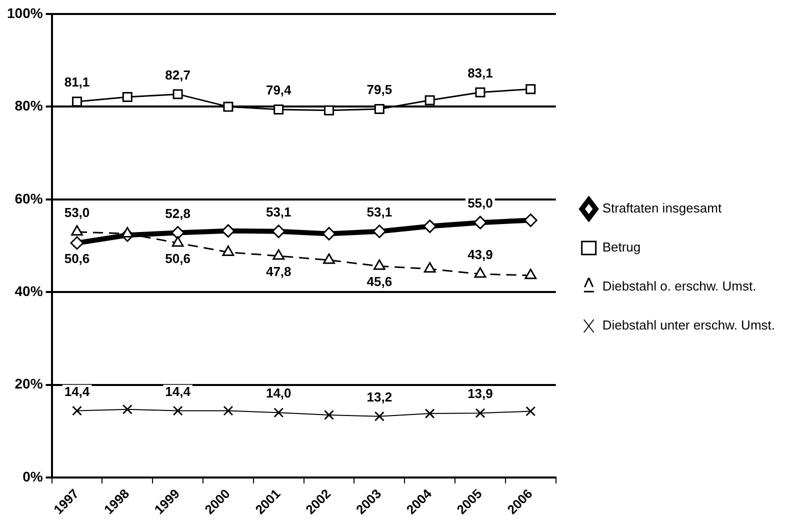 The image size is (795, 525). Describe the element at coordinates (279, 90) in the screenshot. I see `data-label: 79,4` at that location.